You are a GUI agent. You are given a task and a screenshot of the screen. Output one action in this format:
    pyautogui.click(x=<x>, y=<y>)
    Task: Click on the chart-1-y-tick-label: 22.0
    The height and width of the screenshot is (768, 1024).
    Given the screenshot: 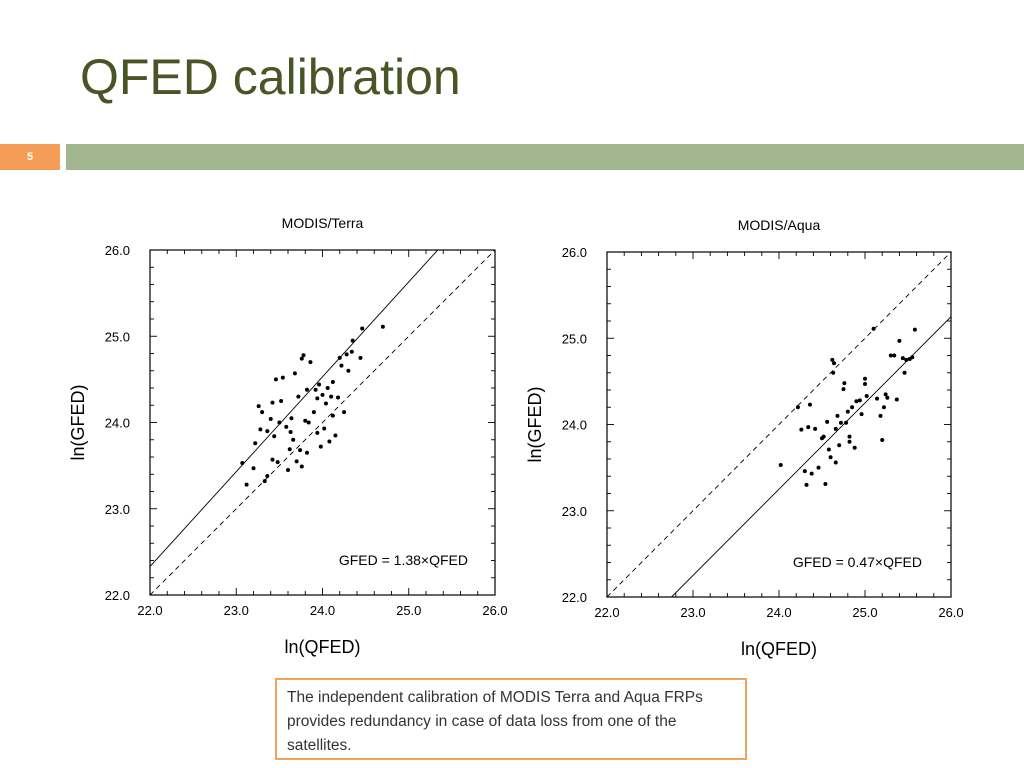 What is the action you would take?
    pyautogui.click(x=117, y=595)
    